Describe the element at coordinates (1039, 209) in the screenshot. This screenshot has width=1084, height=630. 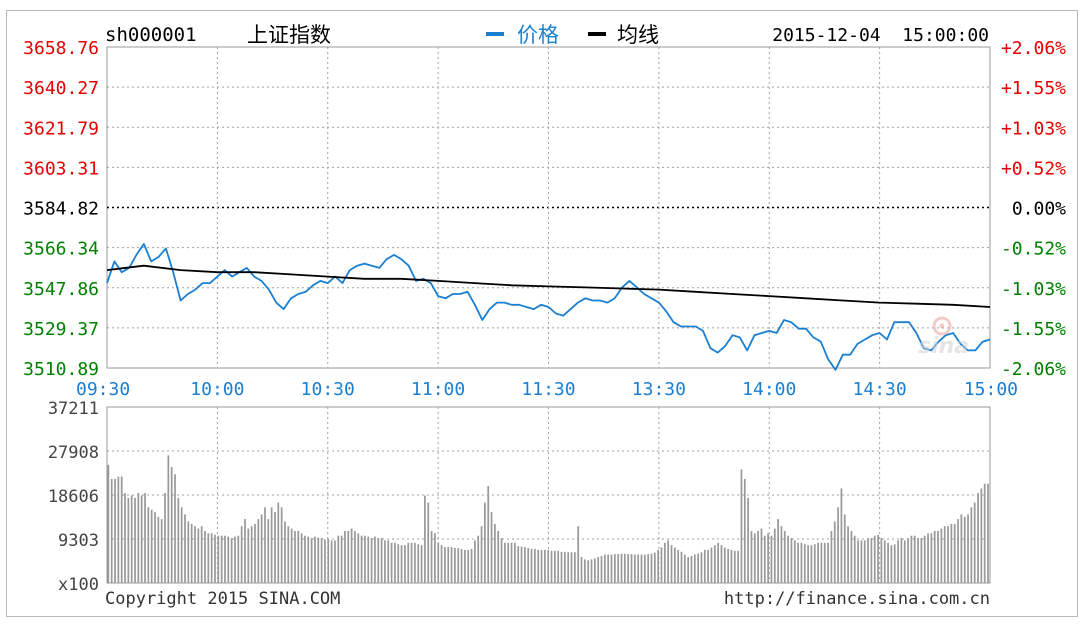
I see `pct-tick-label: 0.00%` at that location.